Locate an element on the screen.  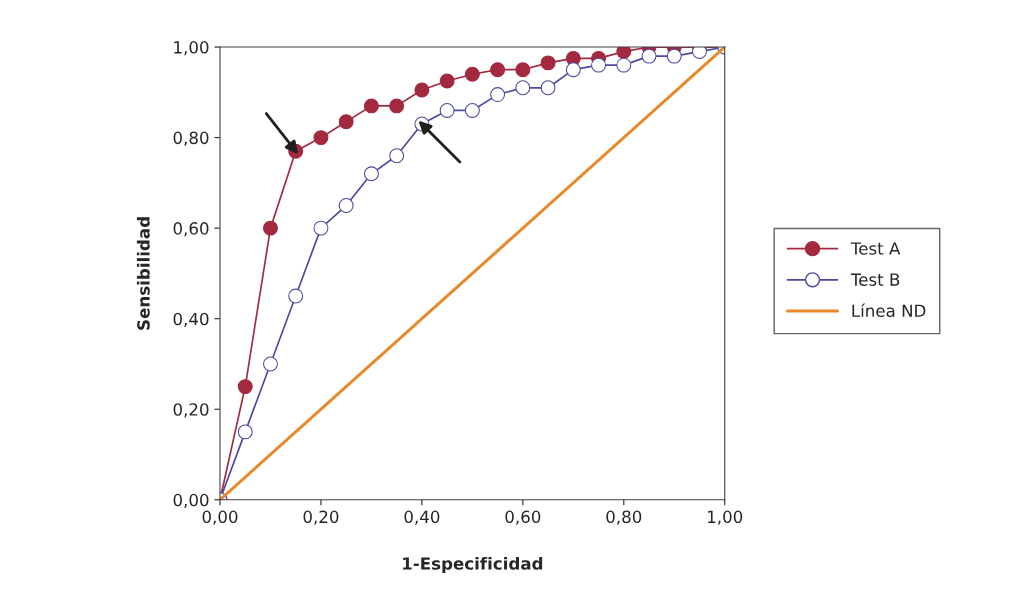
y-tick-label: 0,80 is located at coordinates (191, 138).